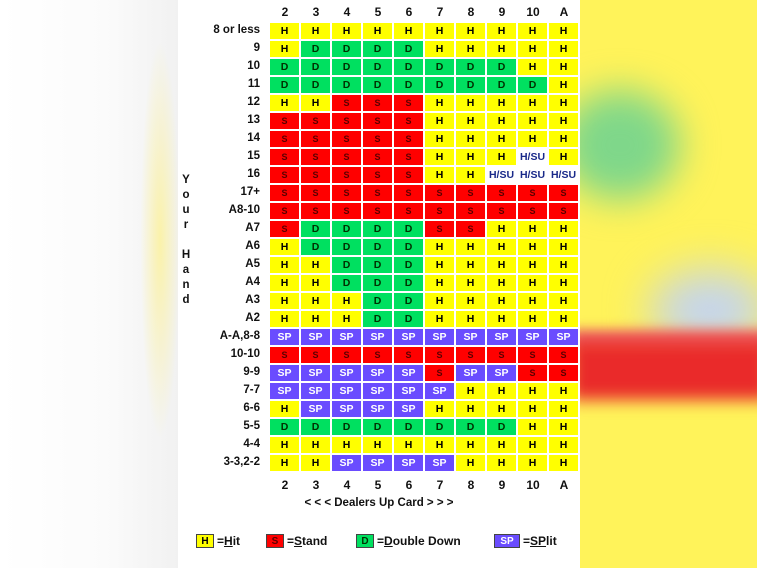  What do you see at coordinates (347, 12) in the screenshot?
I see `dealer-card-header: 4` at bounding box center [347, 12].